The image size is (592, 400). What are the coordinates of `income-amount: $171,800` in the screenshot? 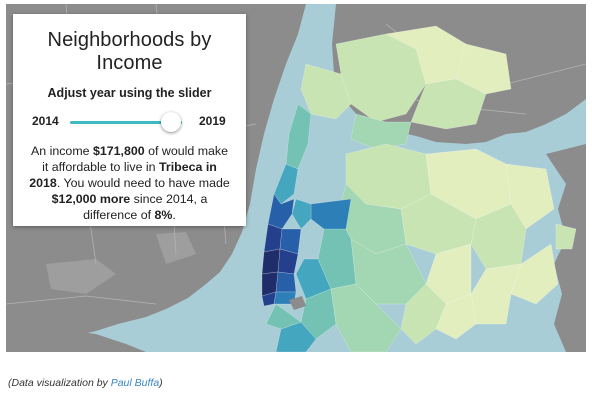 It's located at (118, 151).